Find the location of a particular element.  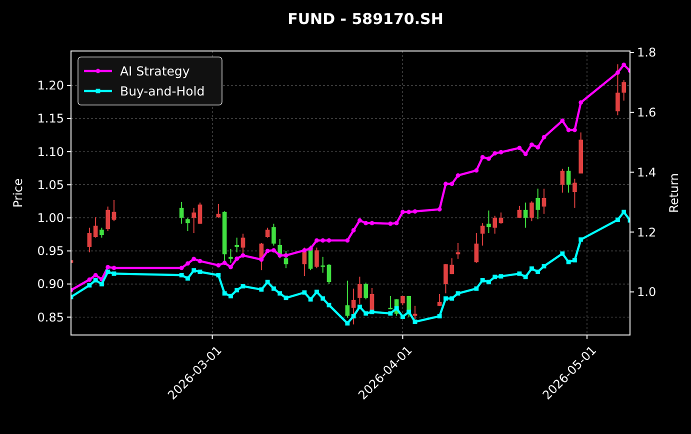

legend-label: Buy-and-Hold is located at coordinates (162, 90).